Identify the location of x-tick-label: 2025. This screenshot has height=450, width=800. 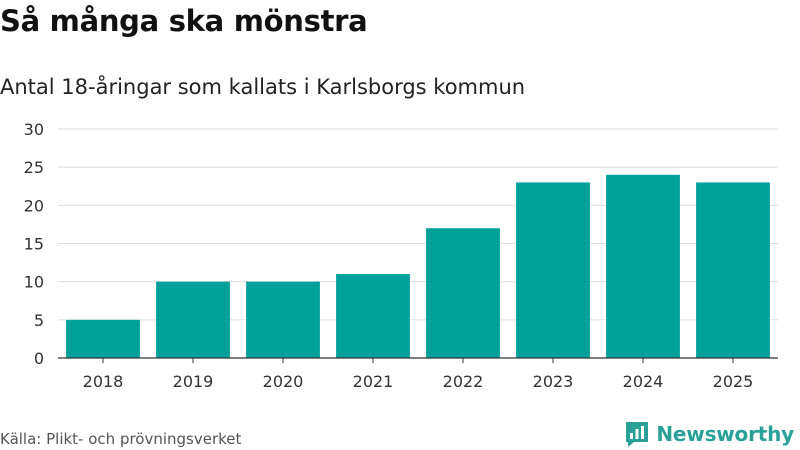
(733, 381).